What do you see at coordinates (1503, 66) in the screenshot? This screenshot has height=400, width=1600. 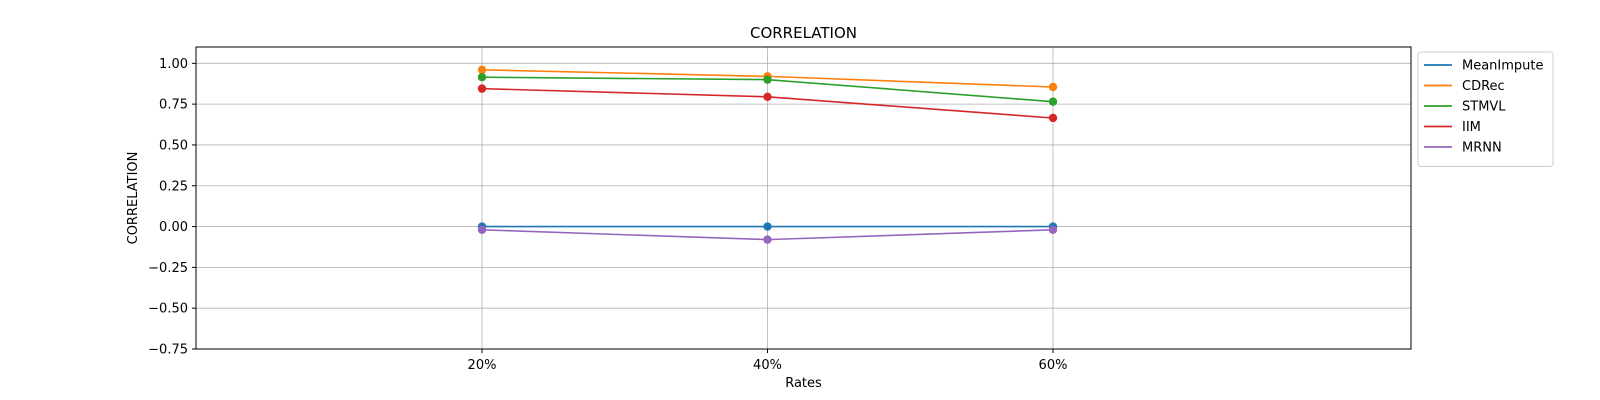 I see `legend-label: MeanImpute` at bounding box center [1503, 66].